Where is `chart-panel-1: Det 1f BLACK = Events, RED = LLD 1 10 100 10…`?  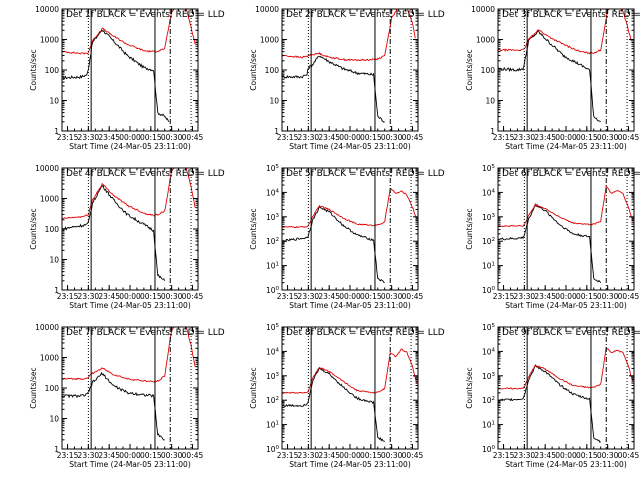 chart-panel-1: Det 1f BLACK = Events, RED = LLD 1 10 100 10… is located at coordinates (127, 78).